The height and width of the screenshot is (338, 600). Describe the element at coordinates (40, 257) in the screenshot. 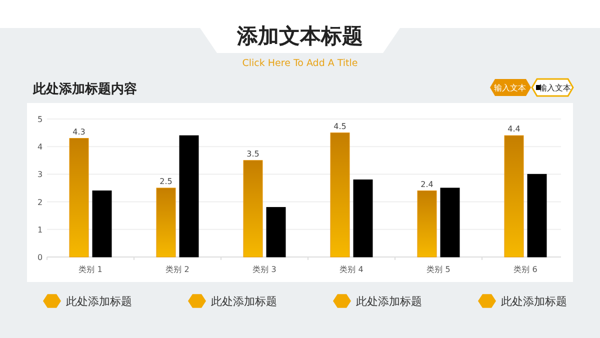

I see `y-tick-label: 0` at that location.